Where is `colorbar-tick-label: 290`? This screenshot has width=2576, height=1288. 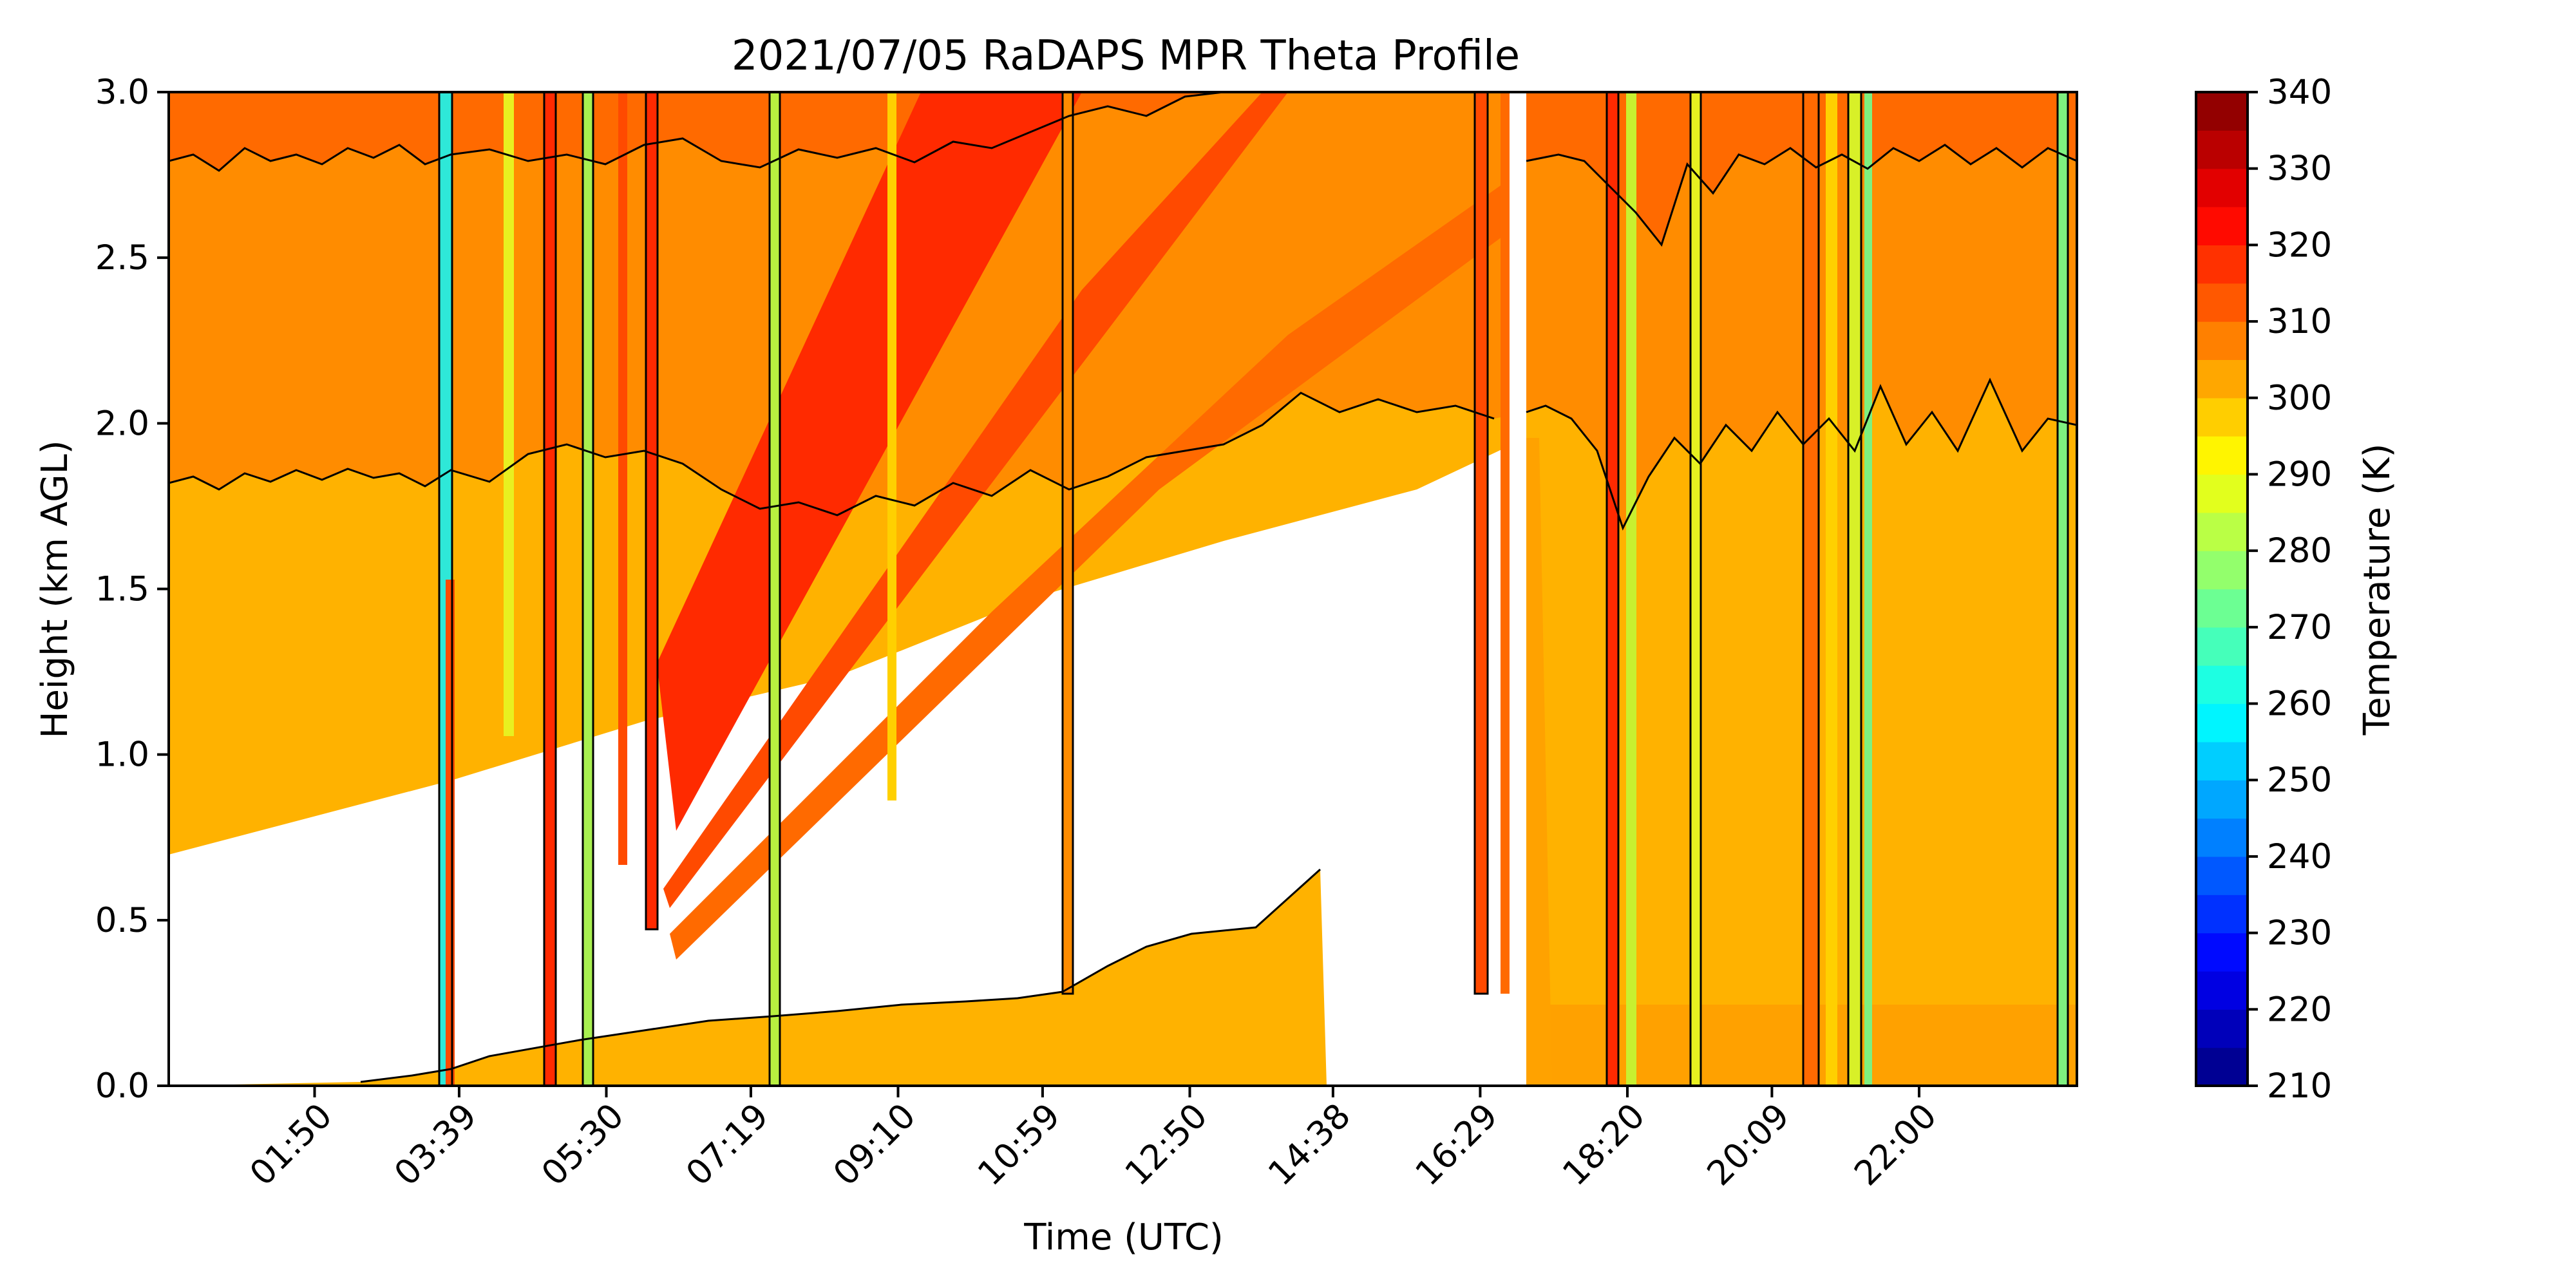 colorbar-tick-label: 290 is located at coordinates (2299, 475).